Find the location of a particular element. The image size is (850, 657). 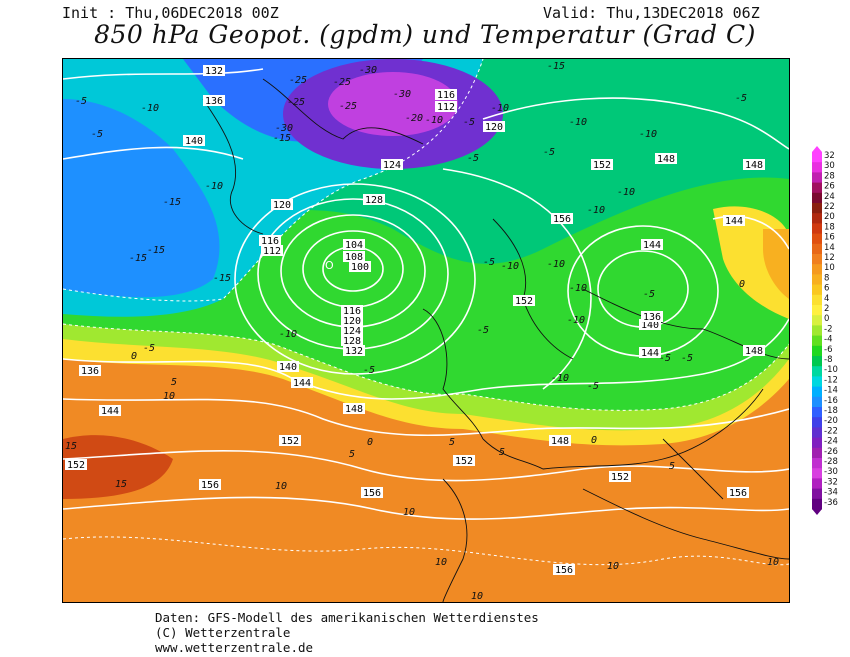

svg-text: 108 is located at coordinates (354, 257).